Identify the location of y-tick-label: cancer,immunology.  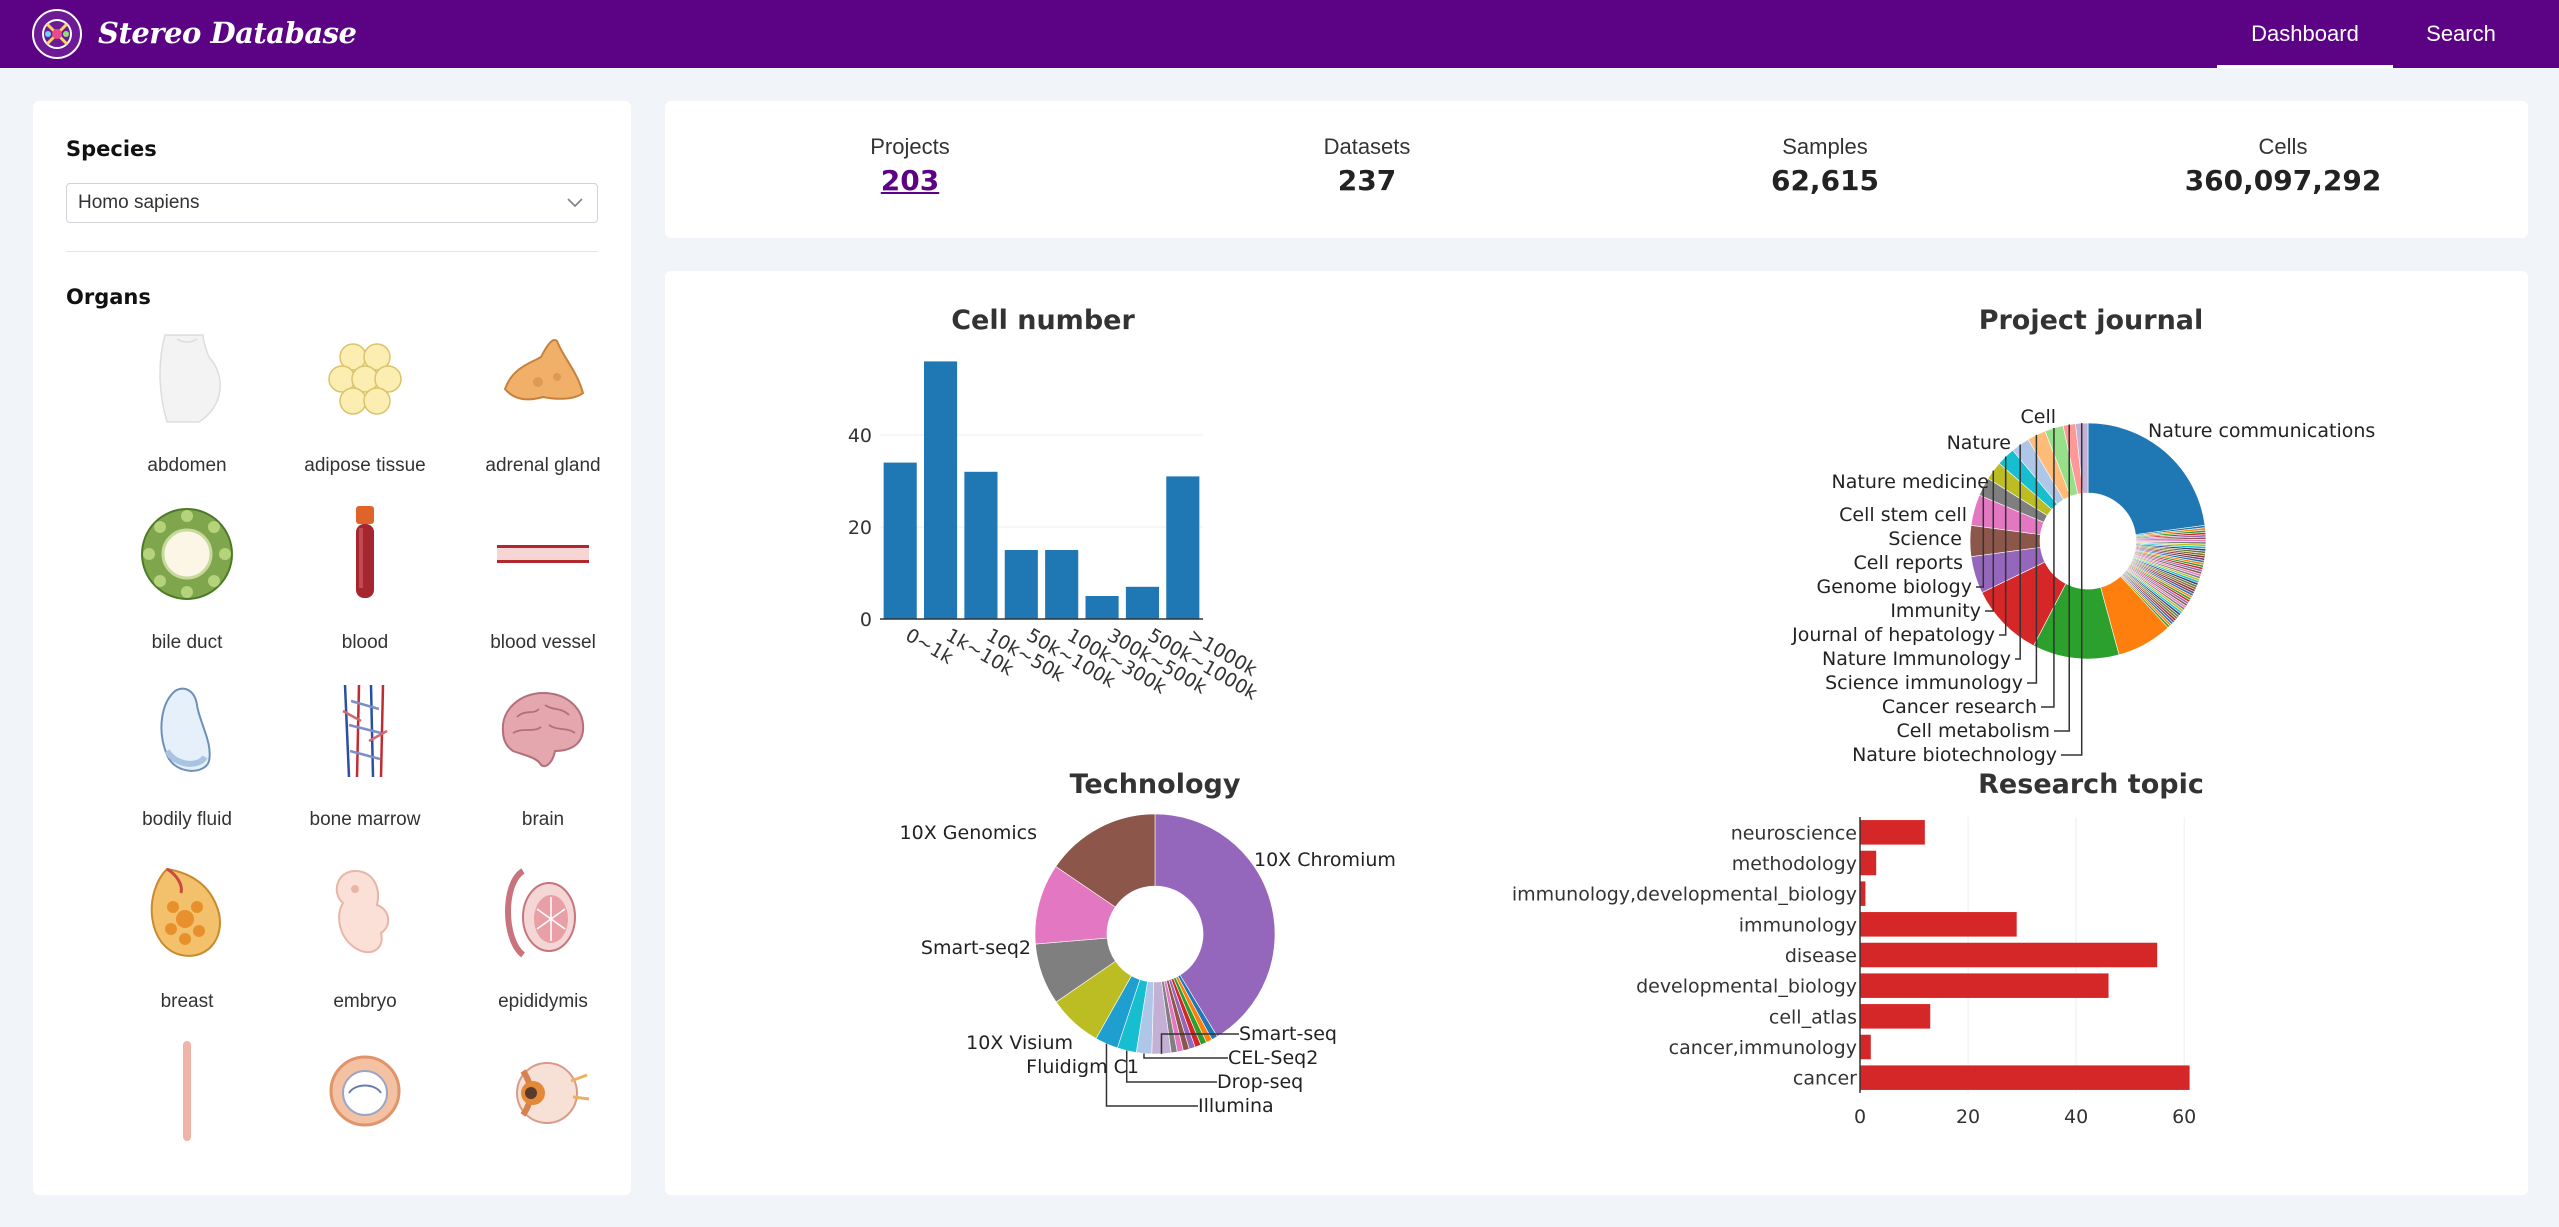
(1763, 1048).